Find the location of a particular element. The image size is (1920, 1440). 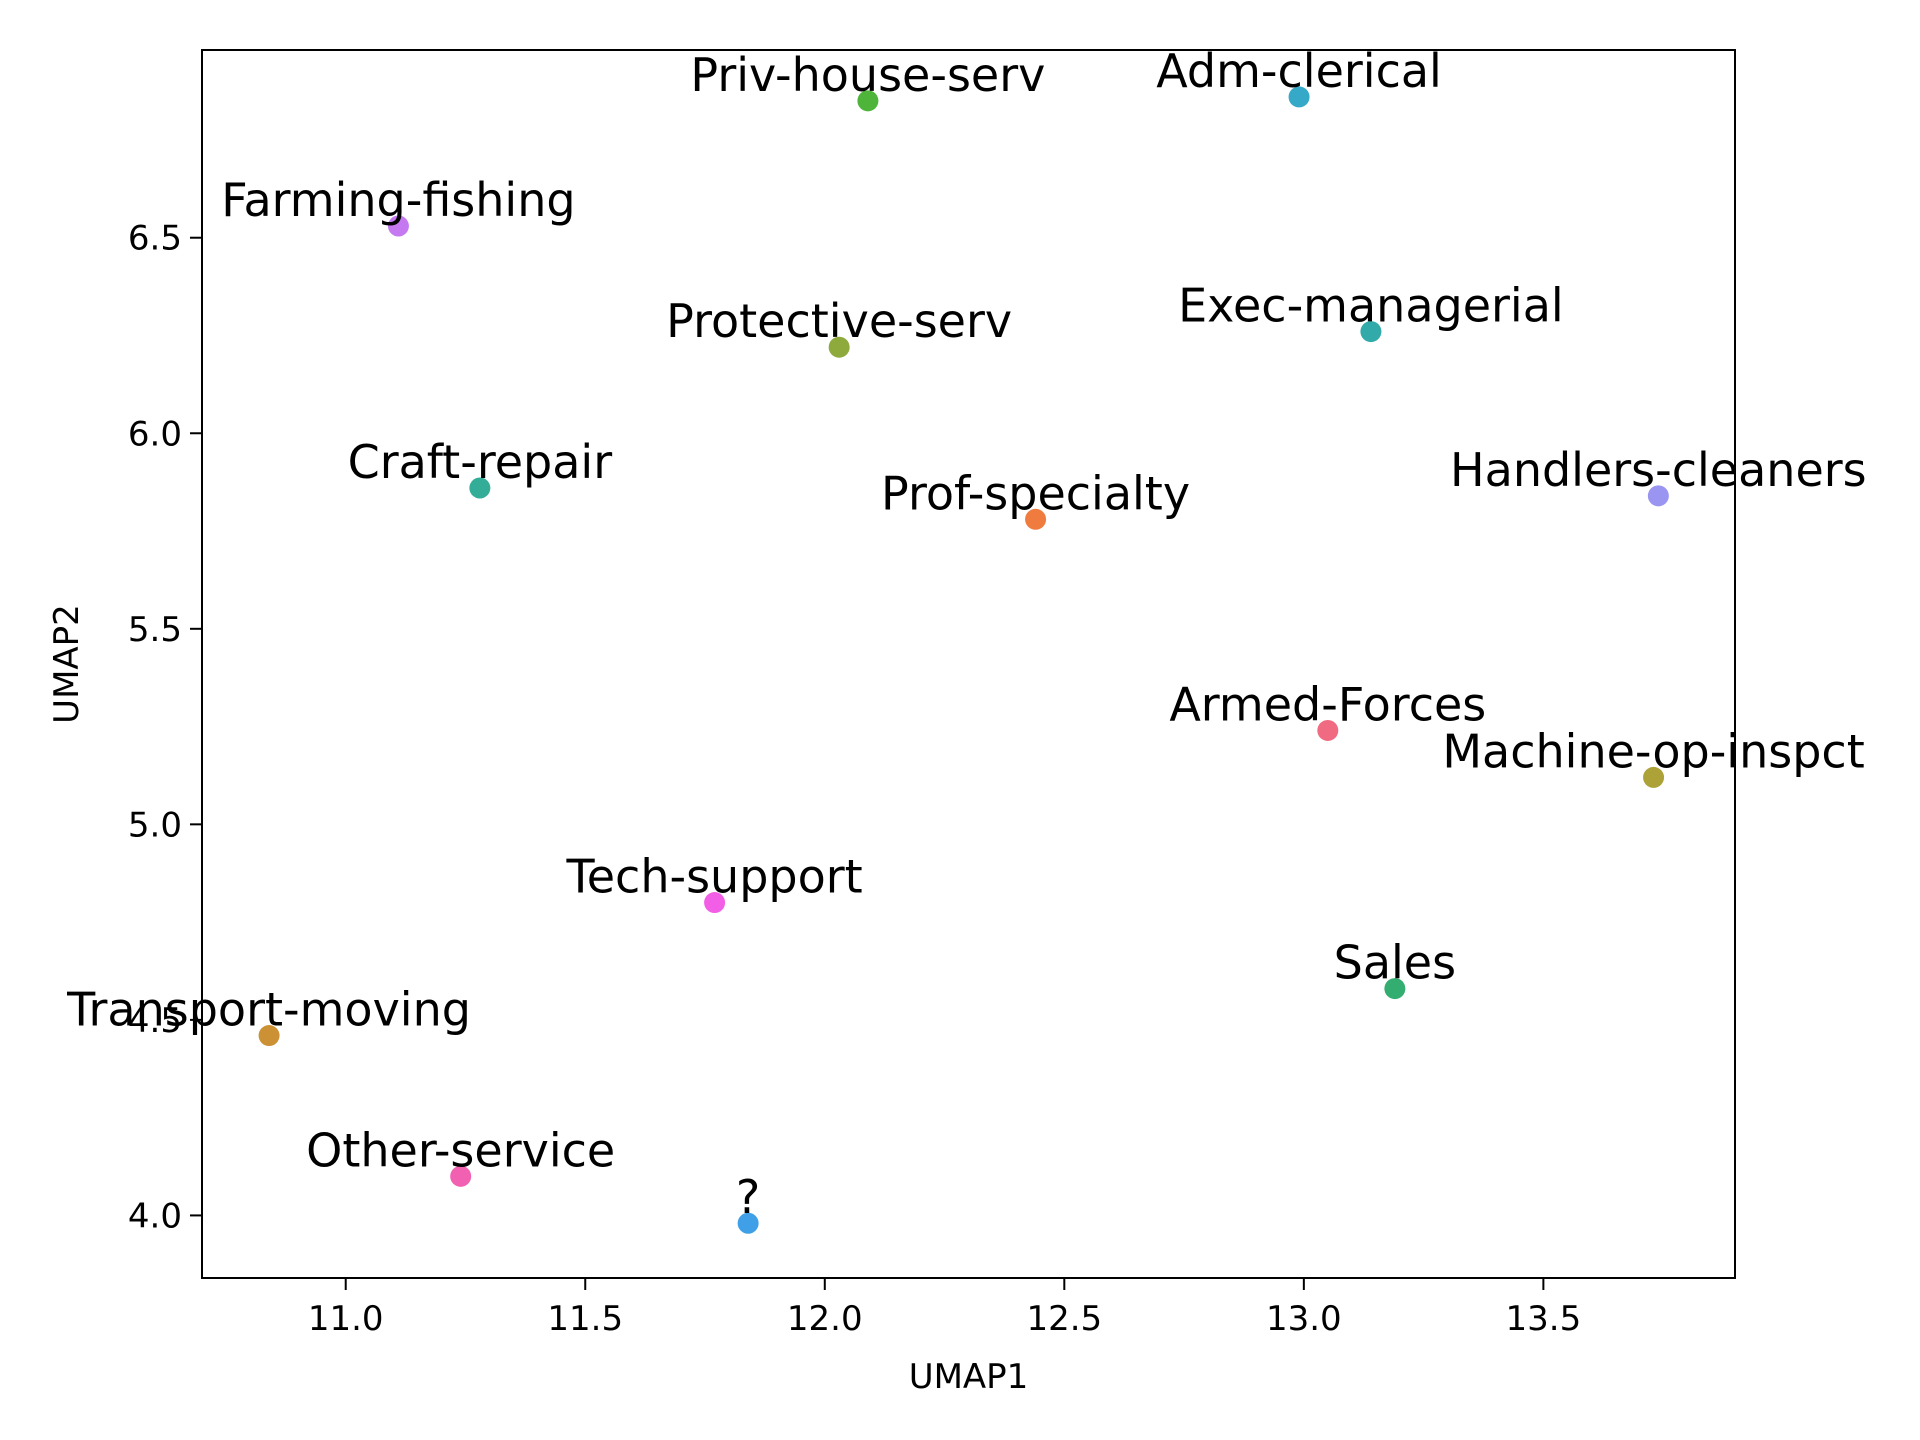

y-tick-label: 5.5 is located at coordinates (155, 630).